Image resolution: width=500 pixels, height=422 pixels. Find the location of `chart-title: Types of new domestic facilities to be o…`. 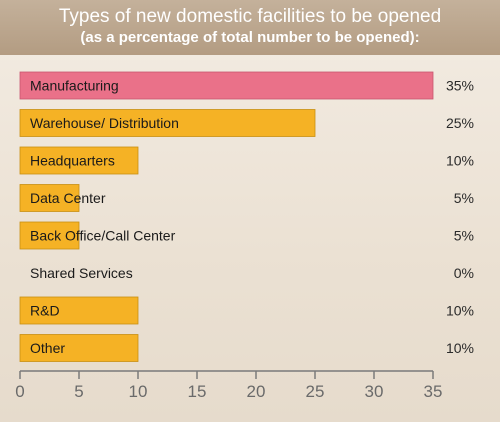

chart-title: Types of new domestic facilities to be o… is located at coordinates (250, 16).